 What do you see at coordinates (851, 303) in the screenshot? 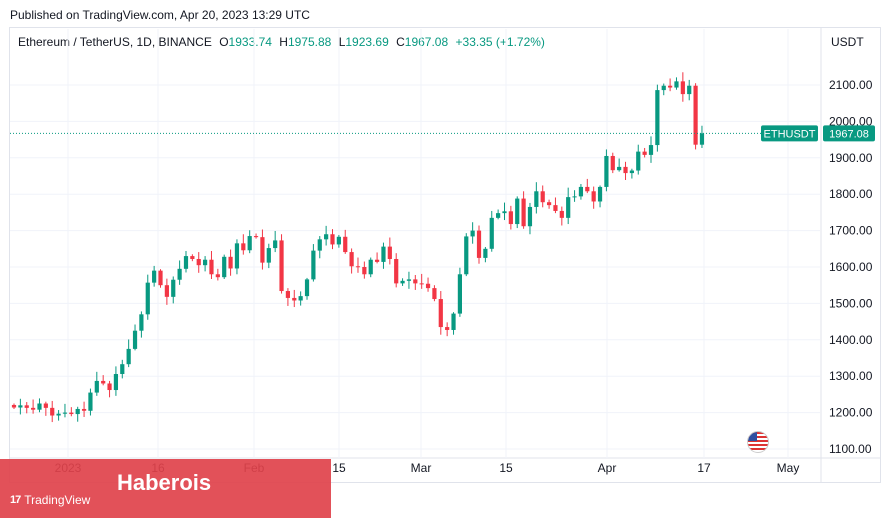
I see `y-tick-label: 1500.00` at bounding box center [851, 303].